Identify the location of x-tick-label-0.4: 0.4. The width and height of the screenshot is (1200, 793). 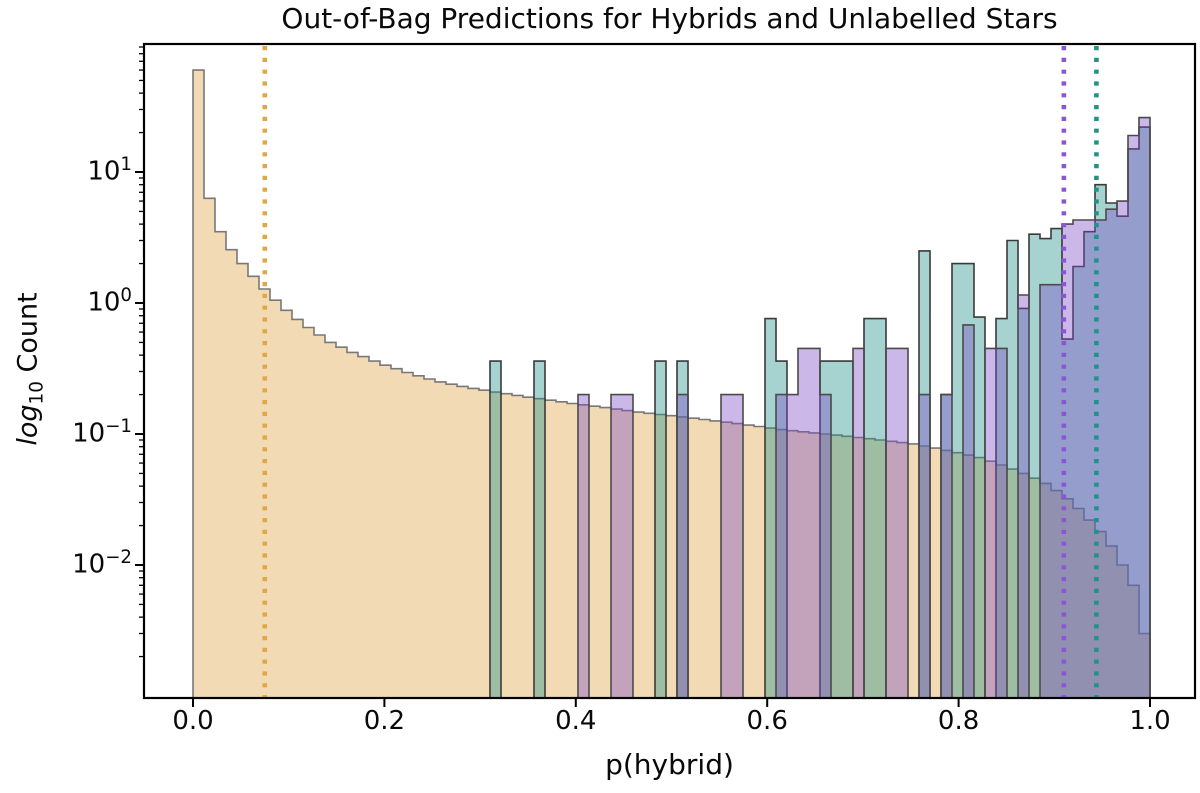
(576, 721).